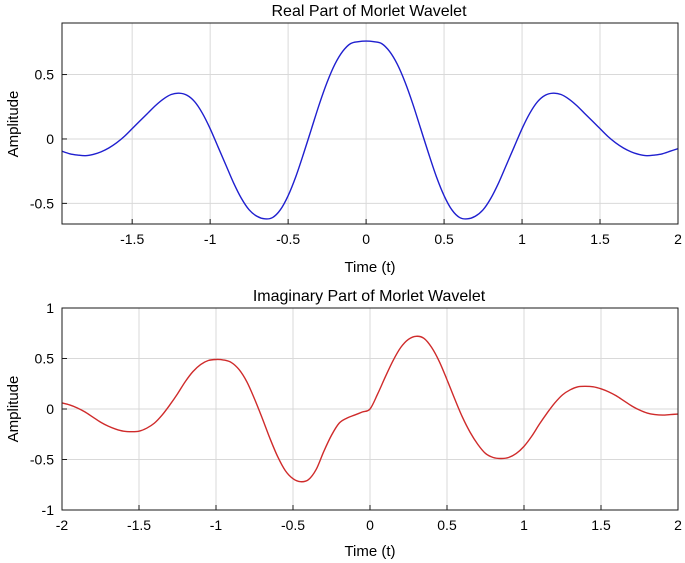  What do you see at coordinates (369, 11) in the screenshot?
I see `chart-title: Real Part of Morlet Wavelet` at bounding box center [369, 11].